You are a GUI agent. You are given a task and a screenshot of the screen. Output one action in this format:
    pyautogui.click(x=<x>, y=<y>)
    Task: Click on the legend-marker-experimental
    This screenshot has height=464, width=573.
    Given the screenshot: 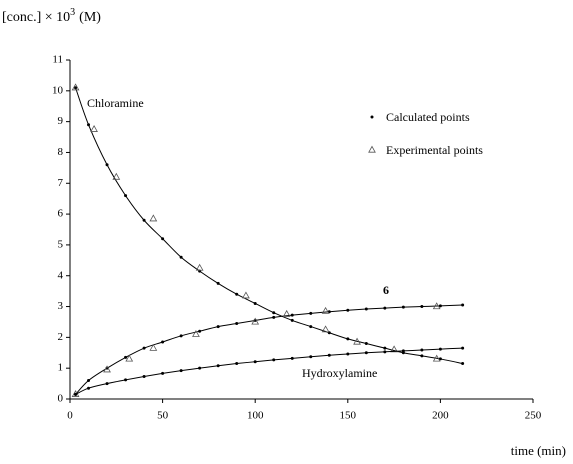 What is the action you would take?
    pyautogui.click(x=372, y=149)
    